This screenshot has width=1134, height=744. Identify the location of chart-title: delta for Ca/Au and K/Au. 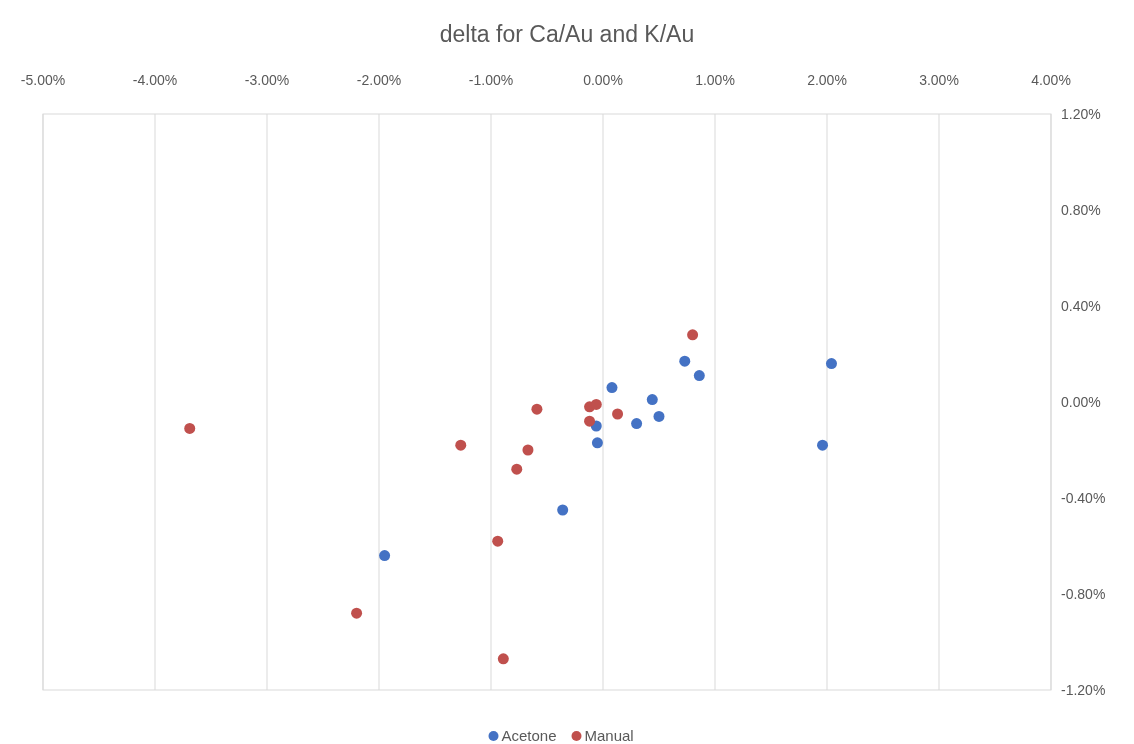
(567, 34).